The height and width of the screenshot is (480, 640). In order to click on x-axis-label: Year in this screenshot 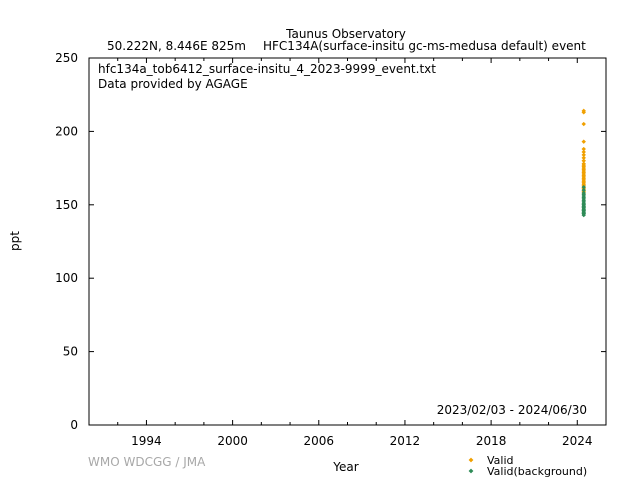, I will do `click(345, 467)`.